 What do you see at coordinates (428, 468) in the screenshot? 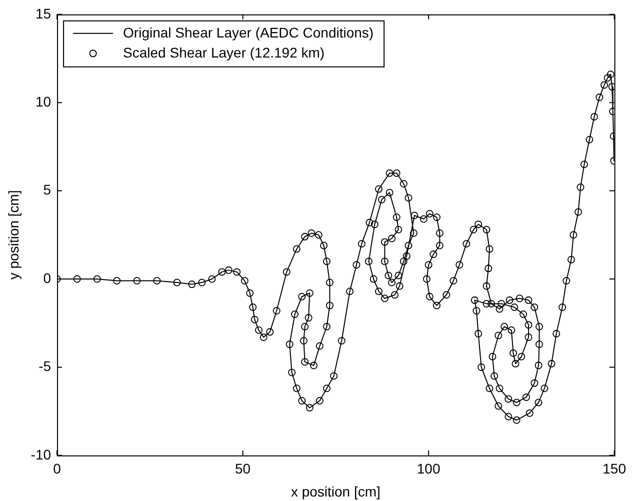
I see `x-tick-label: 100` at bounding box center [428, 468].